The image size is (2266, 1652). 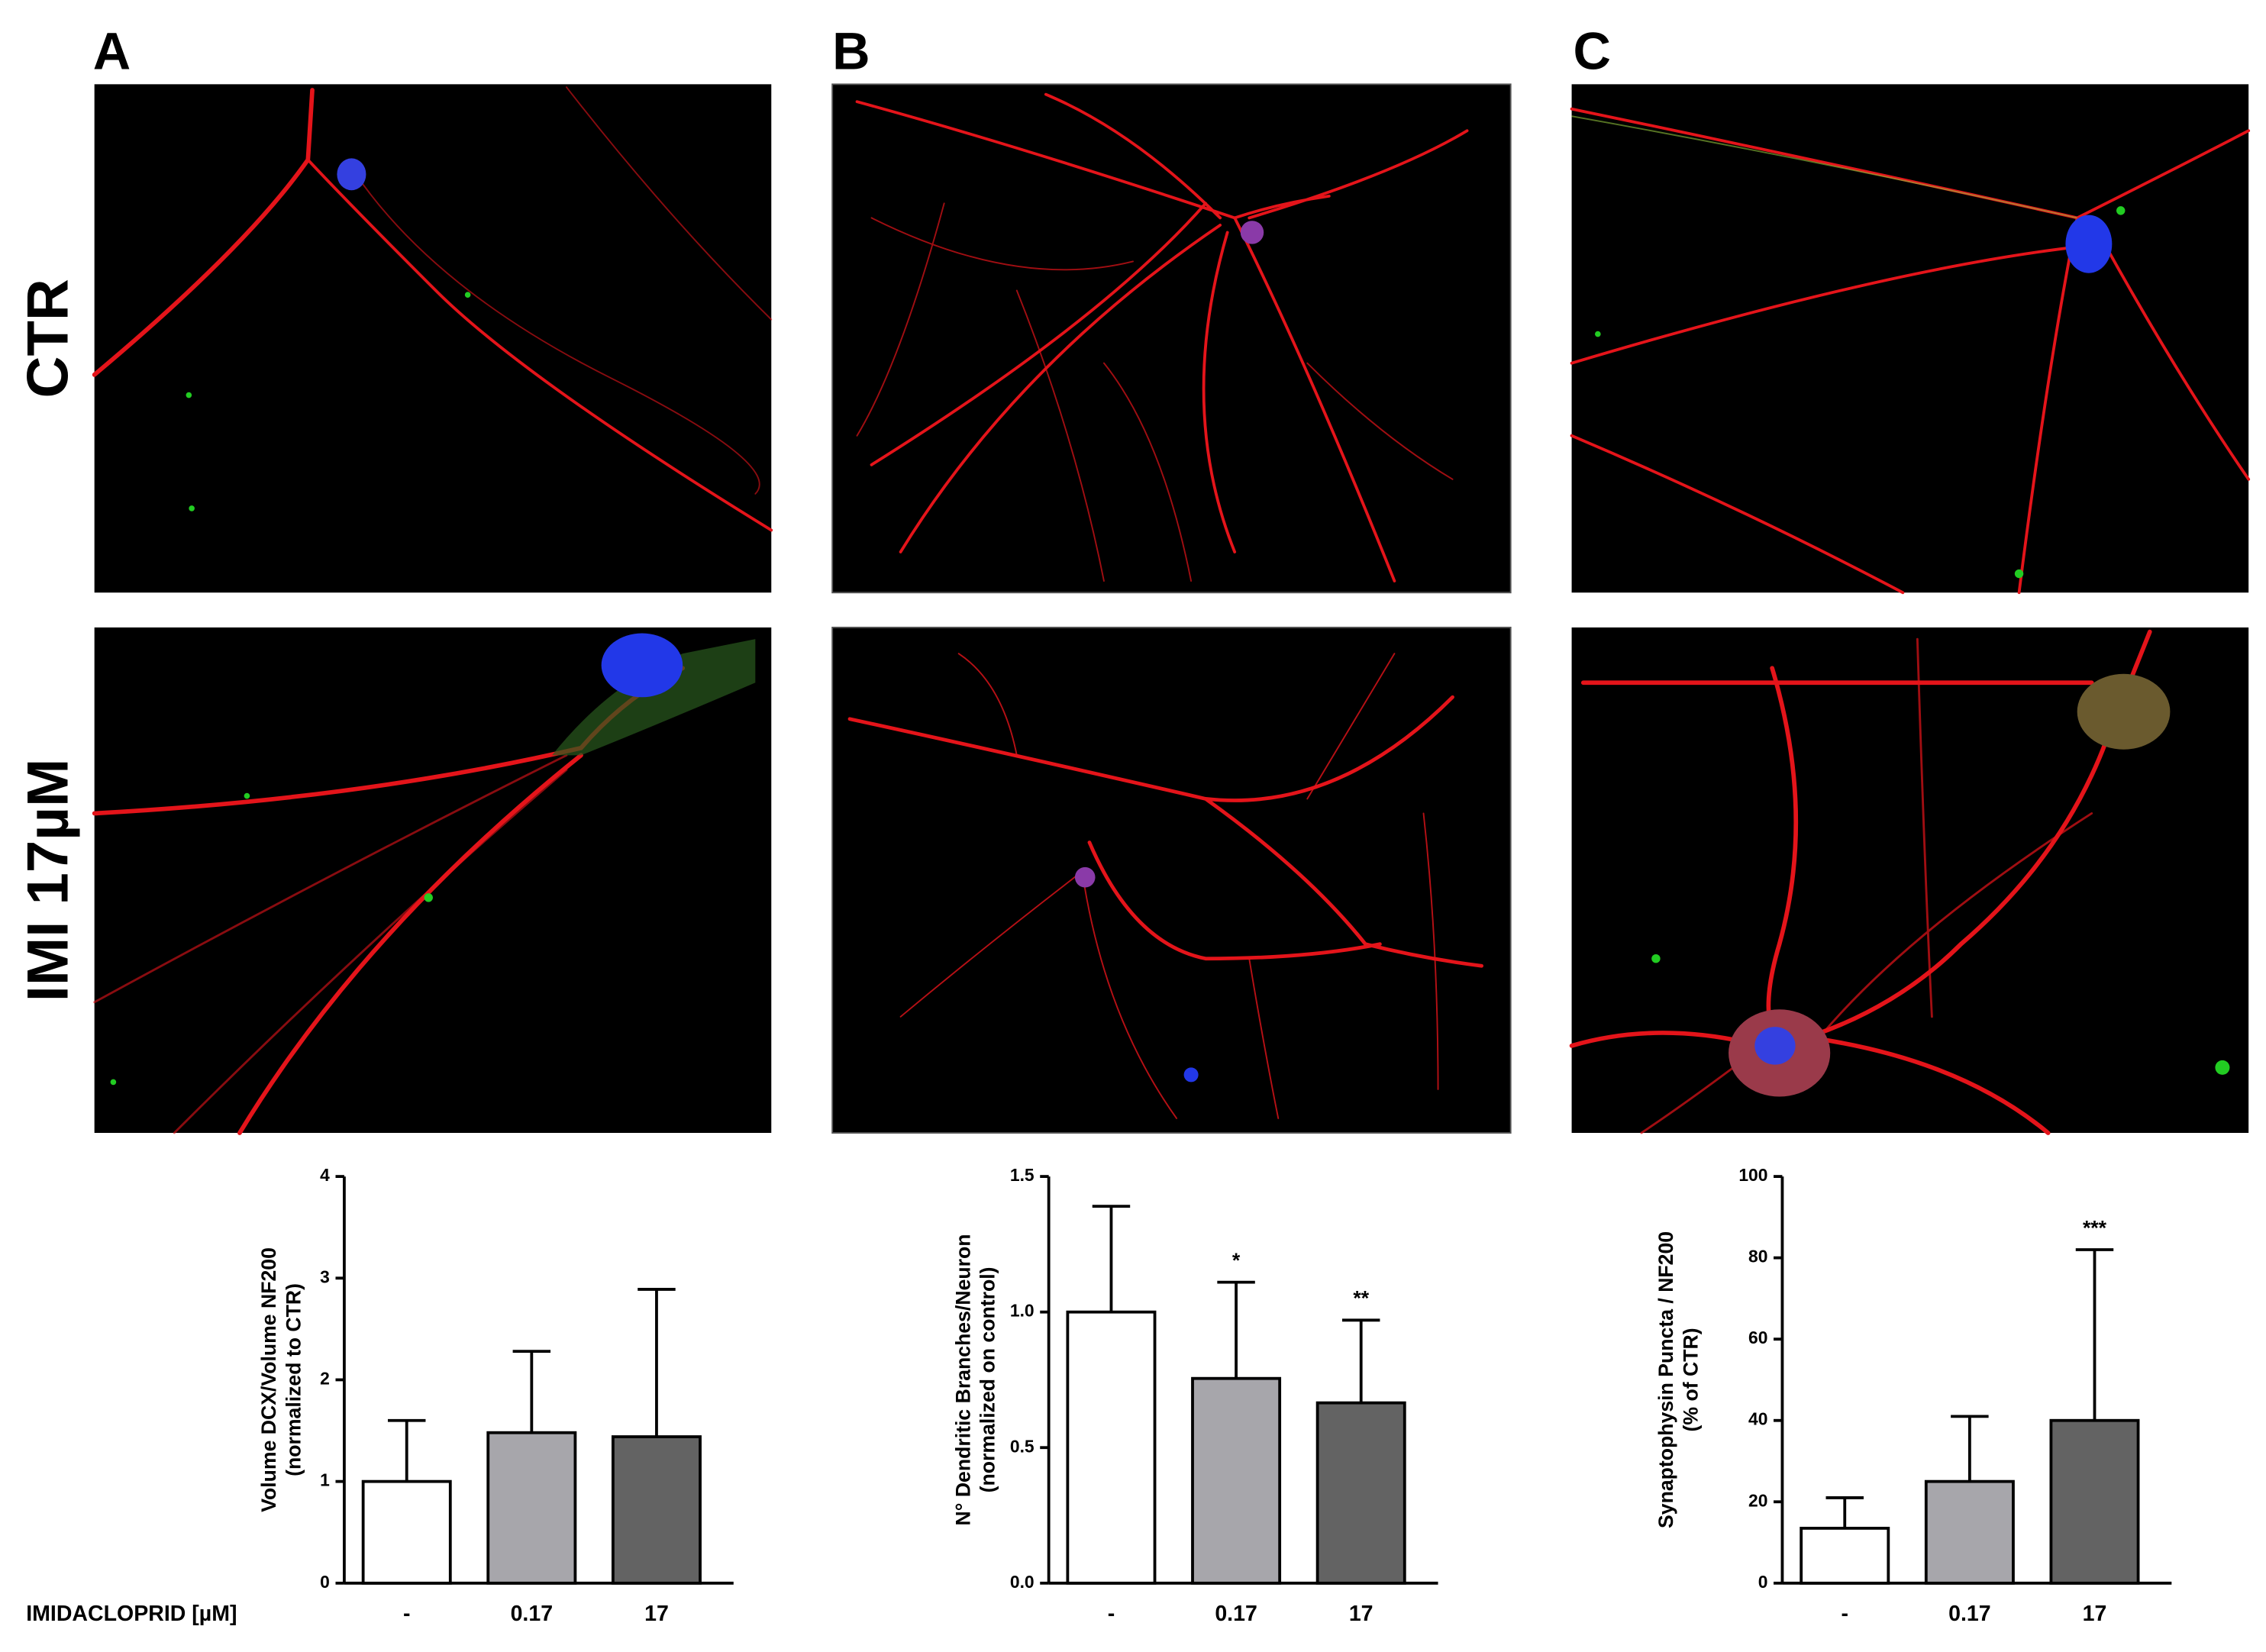 I want to click on y-tick-label: 100, so click(x=1752, y=1175).